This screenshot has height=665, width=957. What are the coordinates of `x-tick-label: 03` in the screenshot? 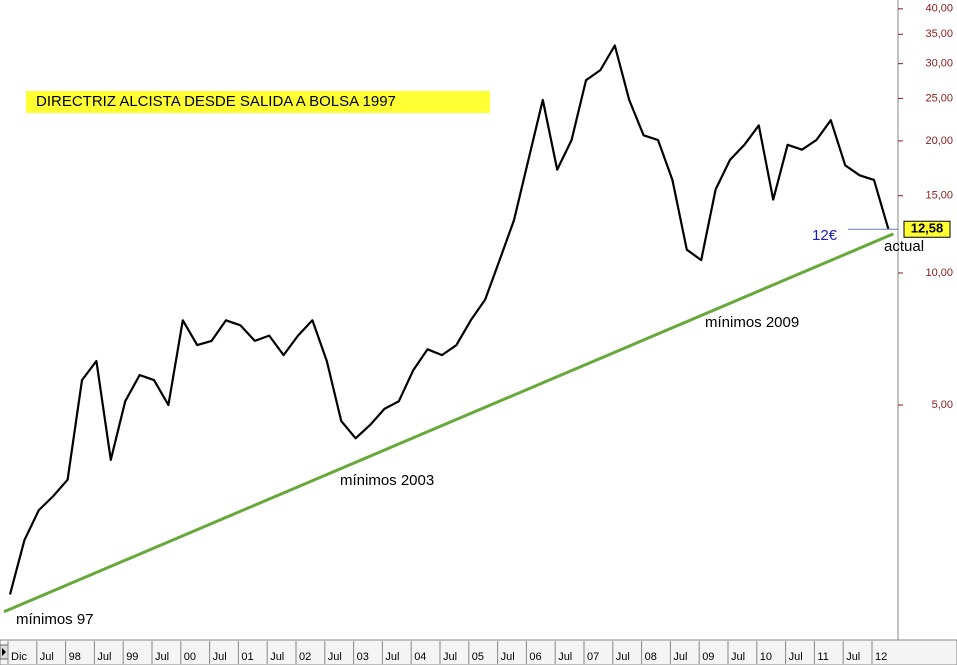 It's located at (363, 657).